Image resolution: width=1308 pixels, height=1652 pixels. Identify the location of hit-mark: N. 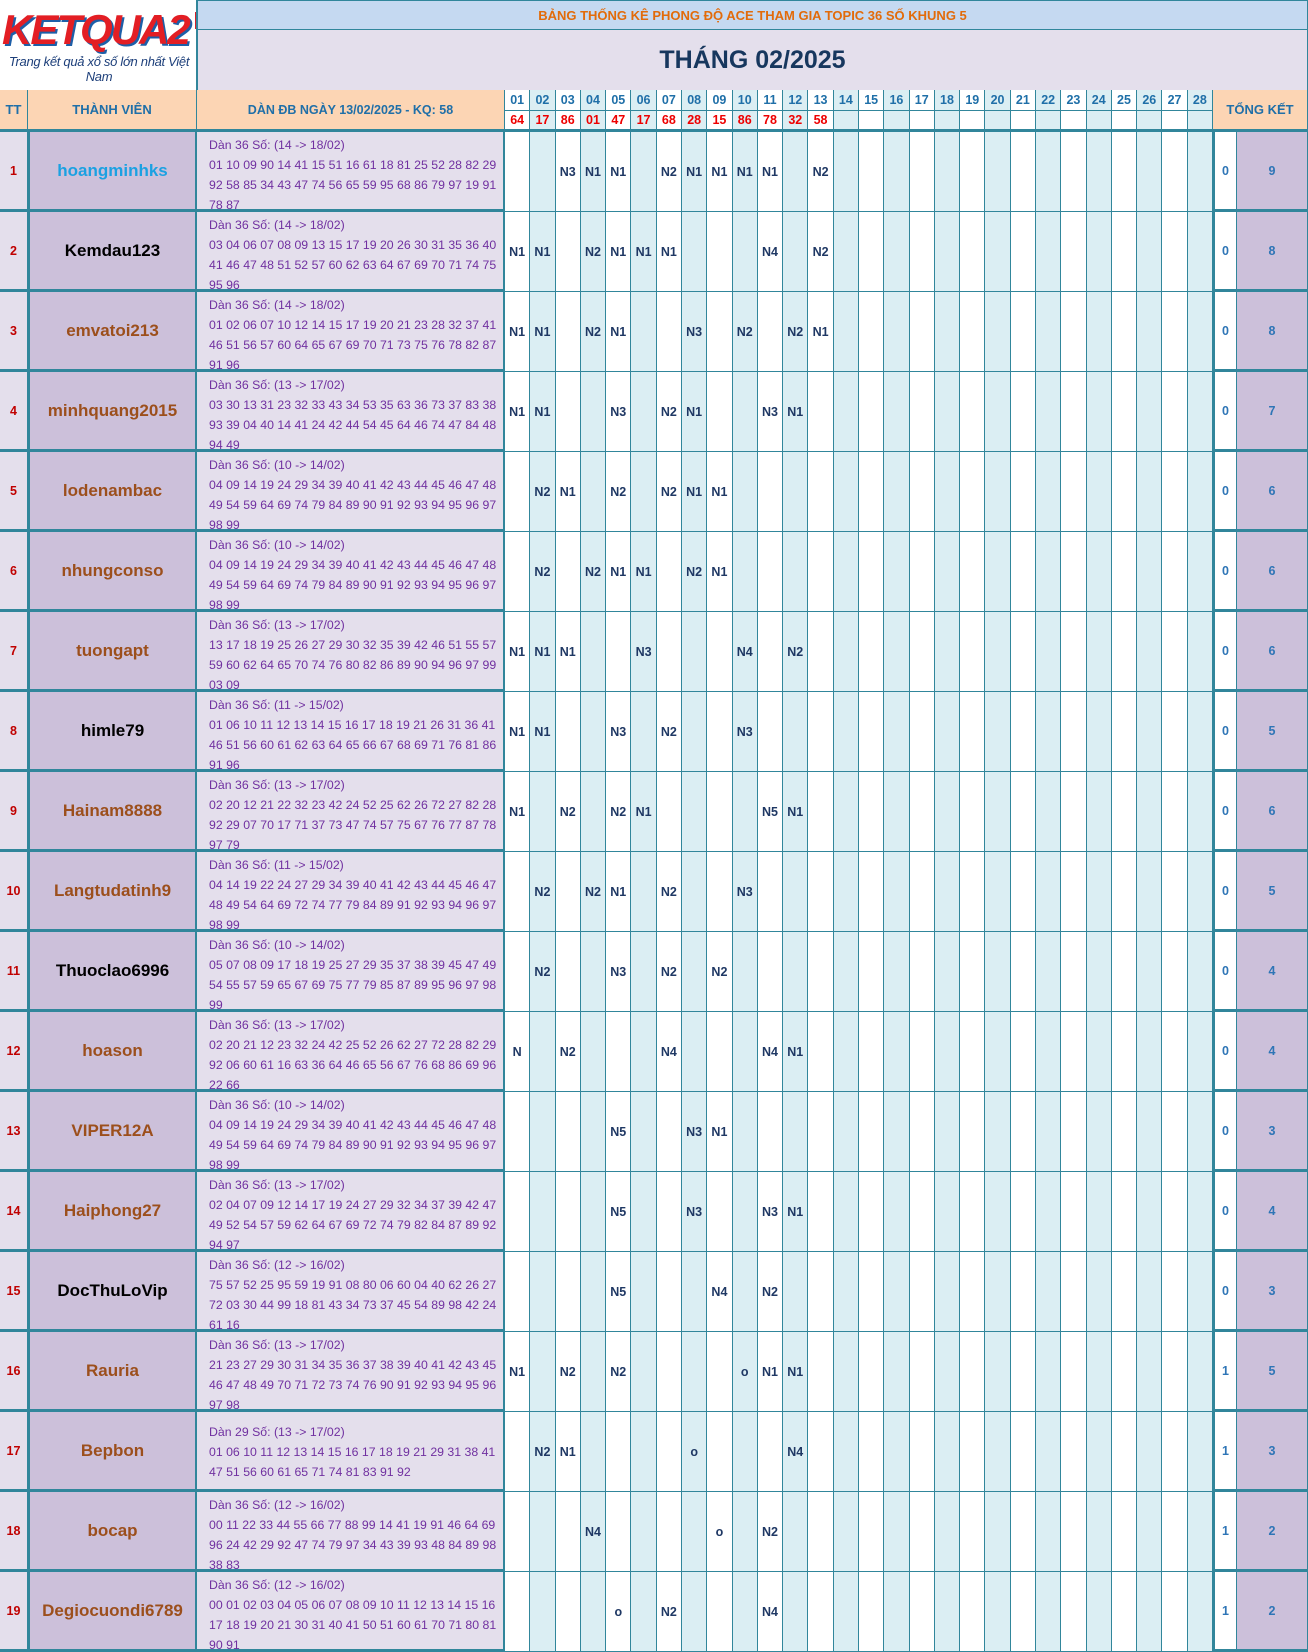
(518, 1052).